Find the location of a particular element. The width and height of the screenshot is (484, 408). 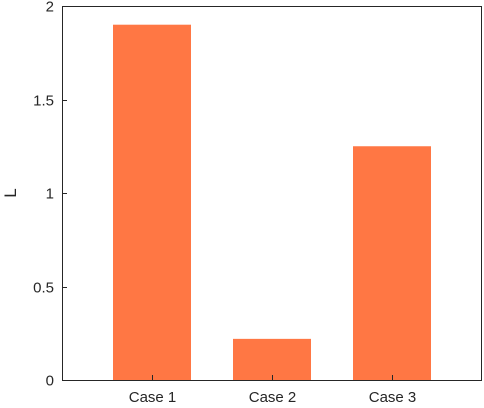

y-axis-label: L is located at coordinates (10, 192).